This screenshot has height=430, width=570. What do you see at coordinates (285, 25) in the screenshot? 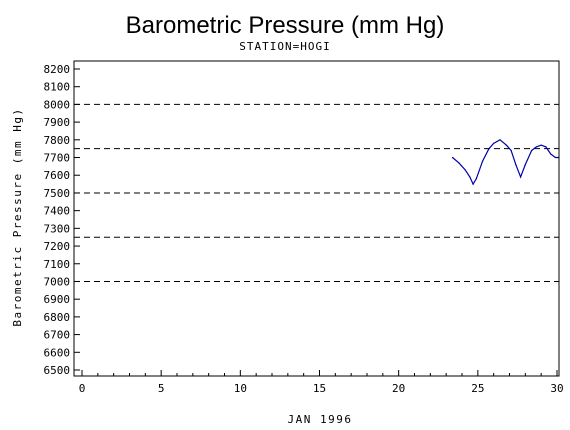
I see `chart-title: Barometric Pressure (mm Hg)` at bounding box center [285, 25].